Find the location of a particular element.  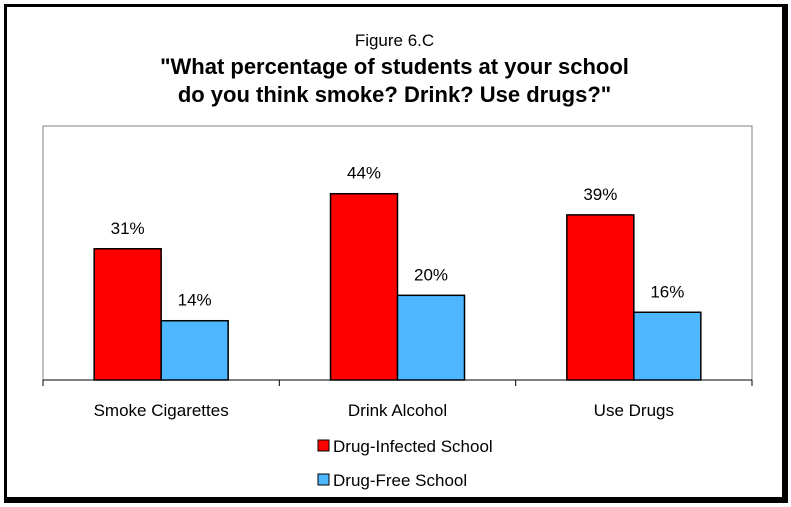

x-tick-label: Use Drugs is located at coordinates (634, 410).